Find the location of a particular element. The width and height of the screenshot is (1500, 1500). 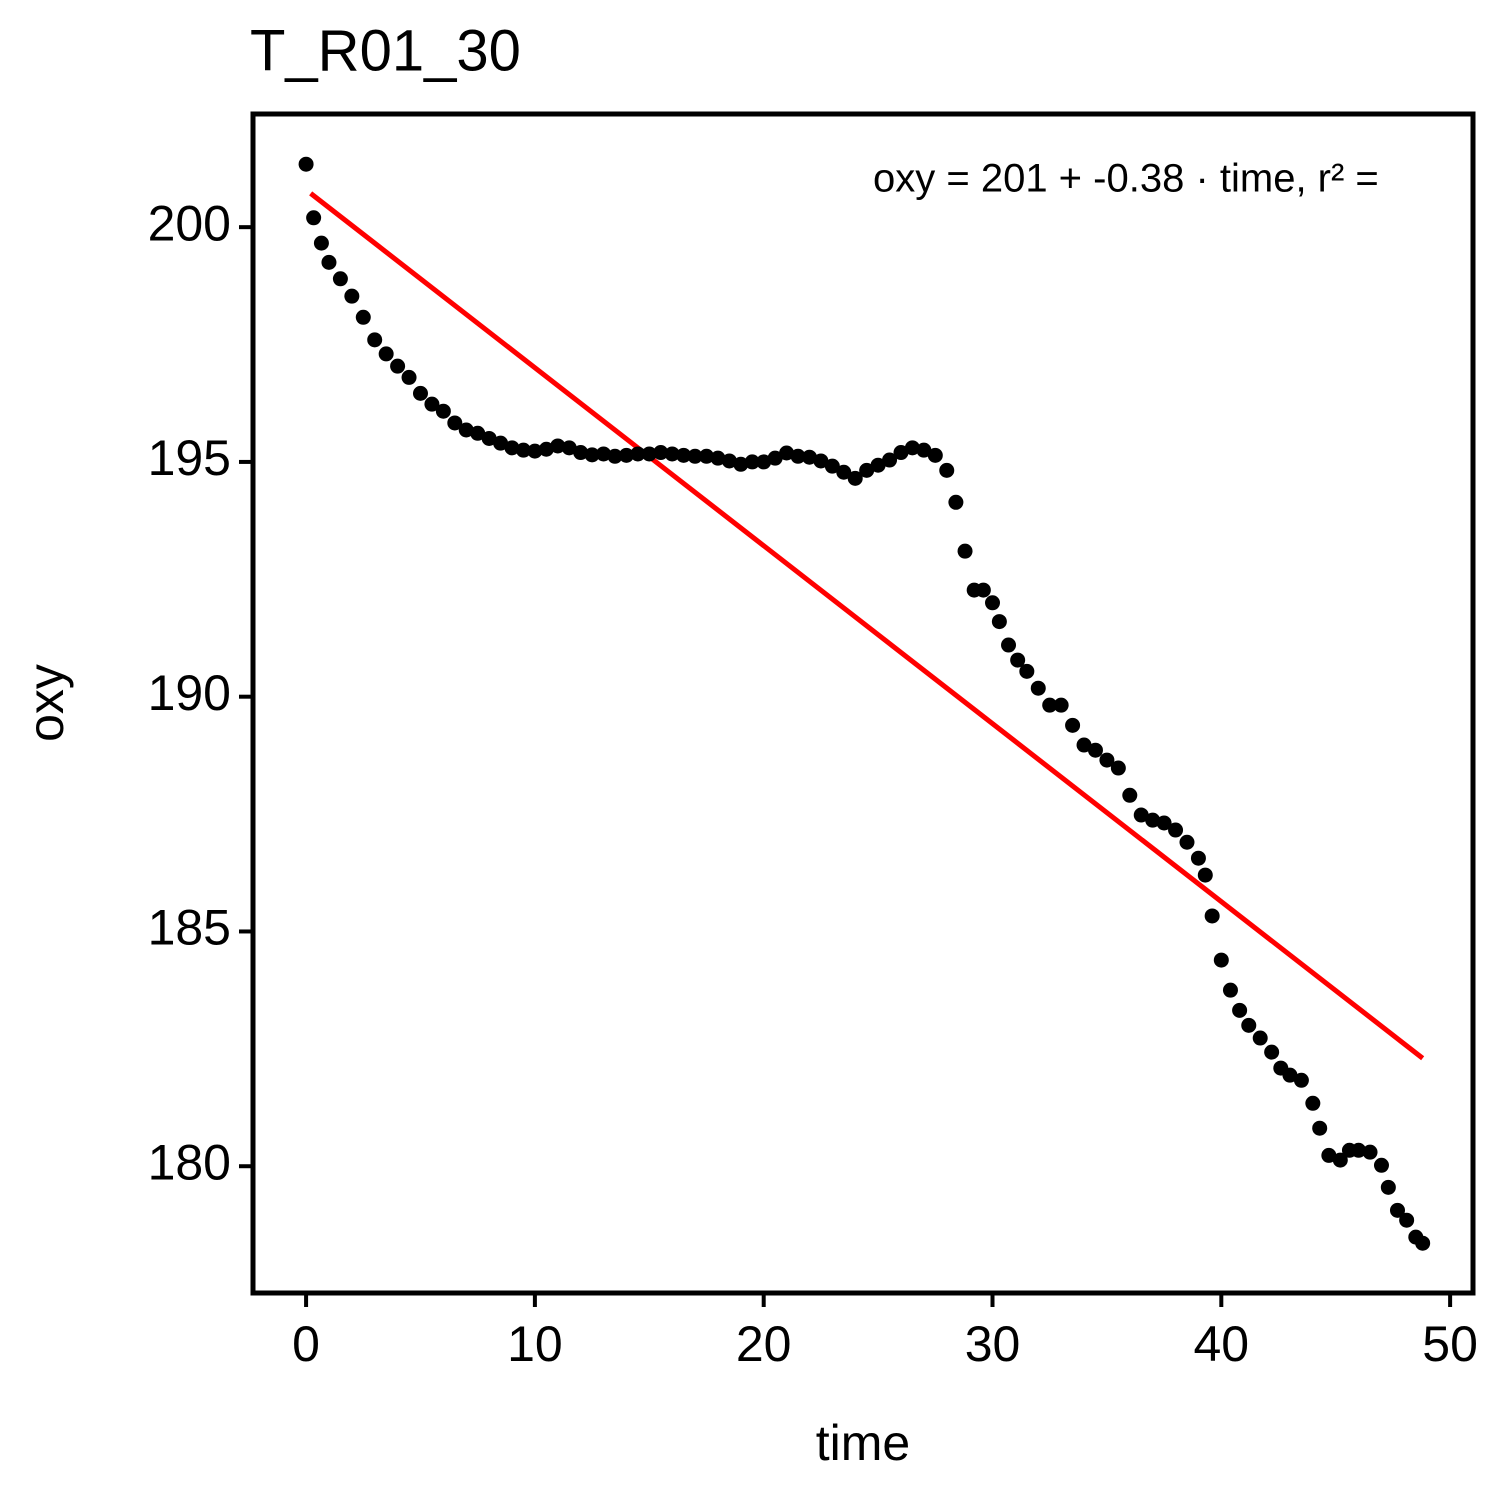

x-tick-label: 20 is located at coordinates (764, 1344).